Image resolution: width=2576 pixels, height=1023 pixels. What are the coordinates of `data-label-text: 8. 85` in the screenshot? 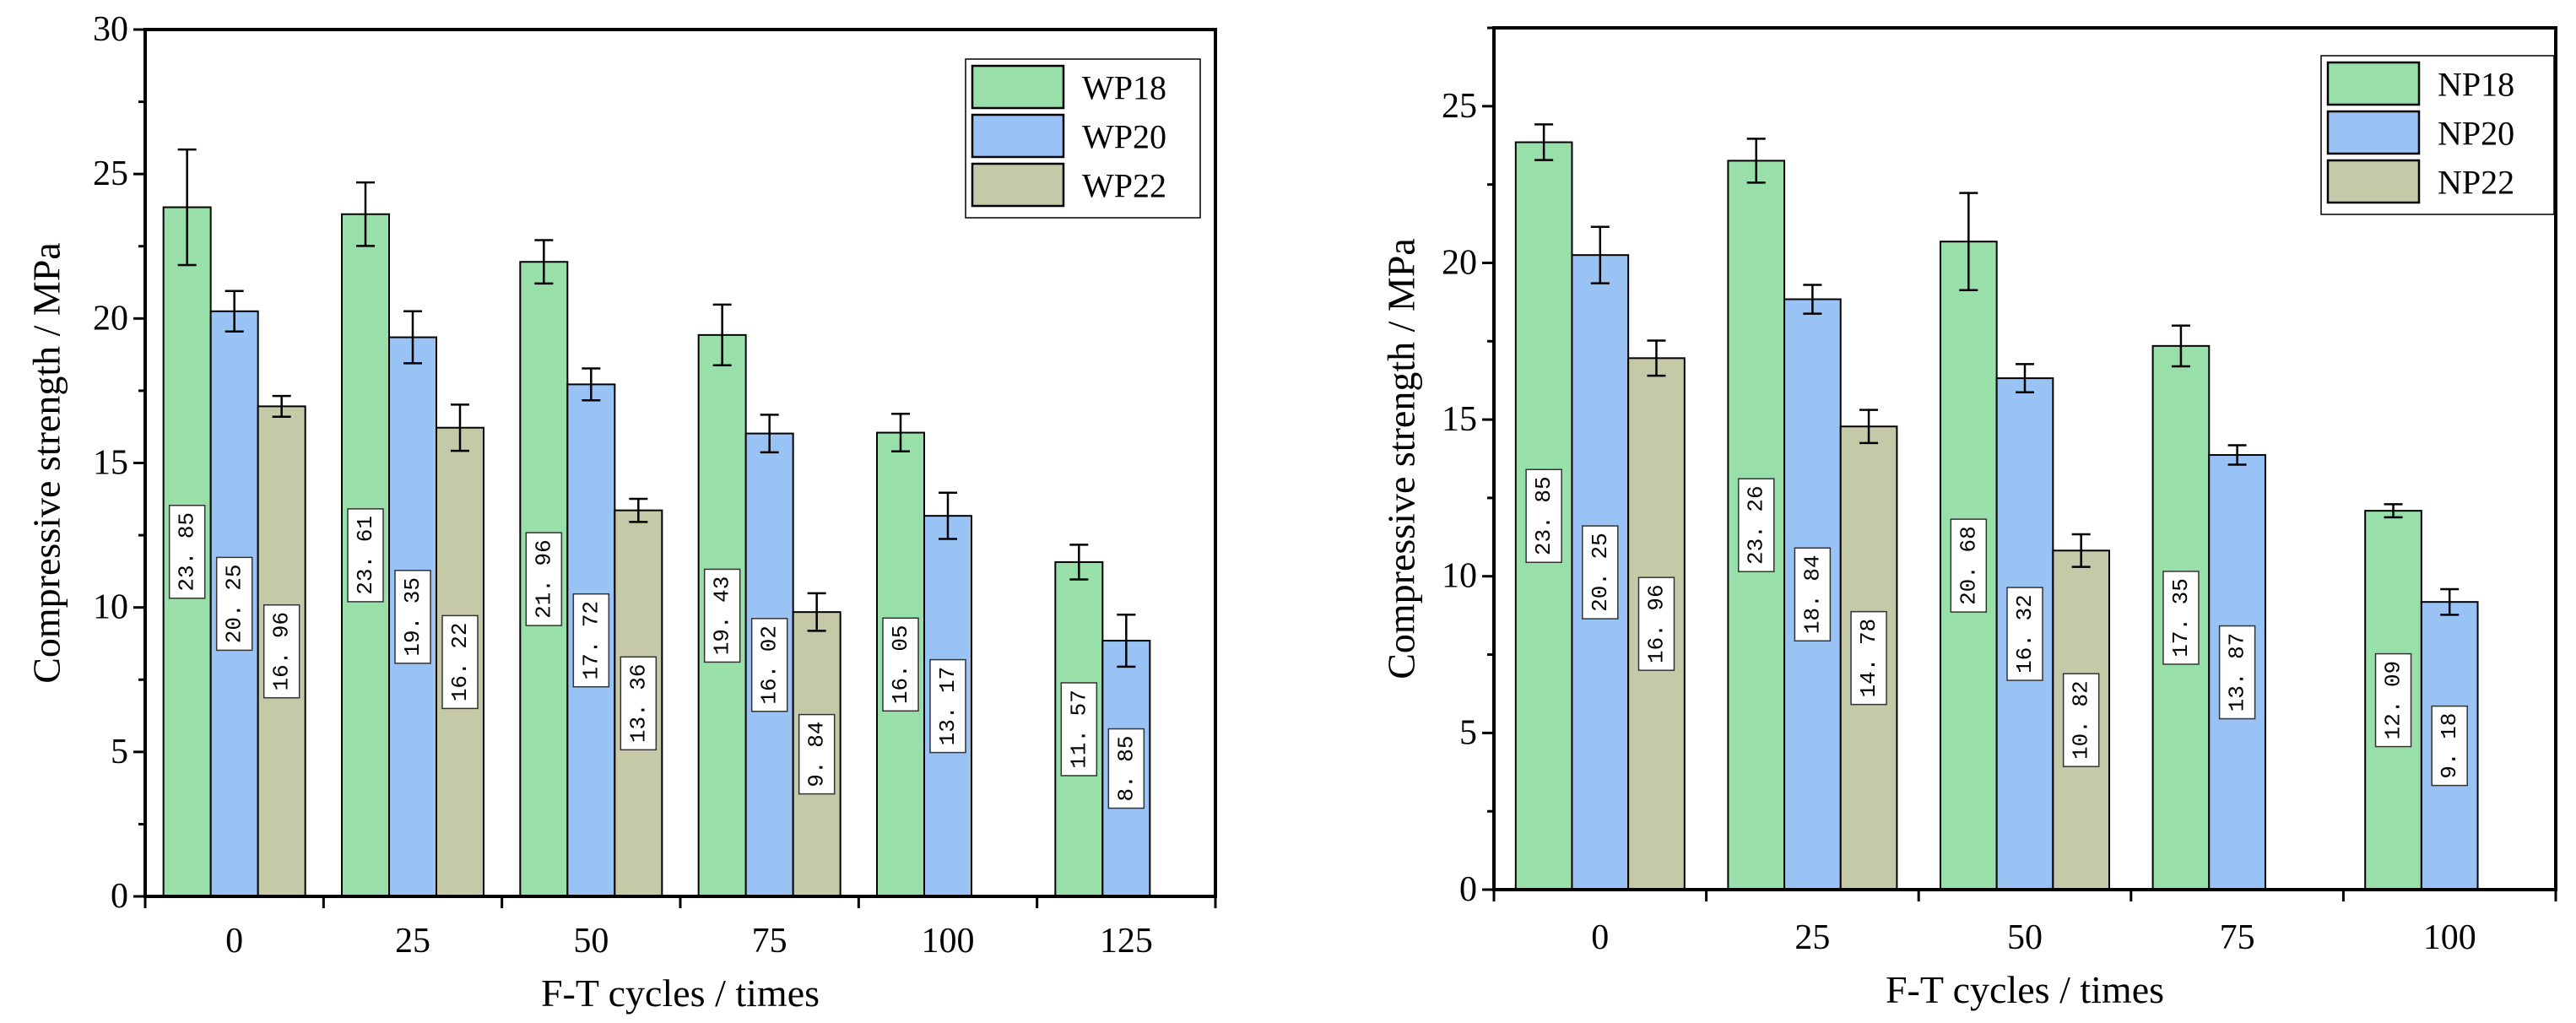 It's located at (1126, 769).